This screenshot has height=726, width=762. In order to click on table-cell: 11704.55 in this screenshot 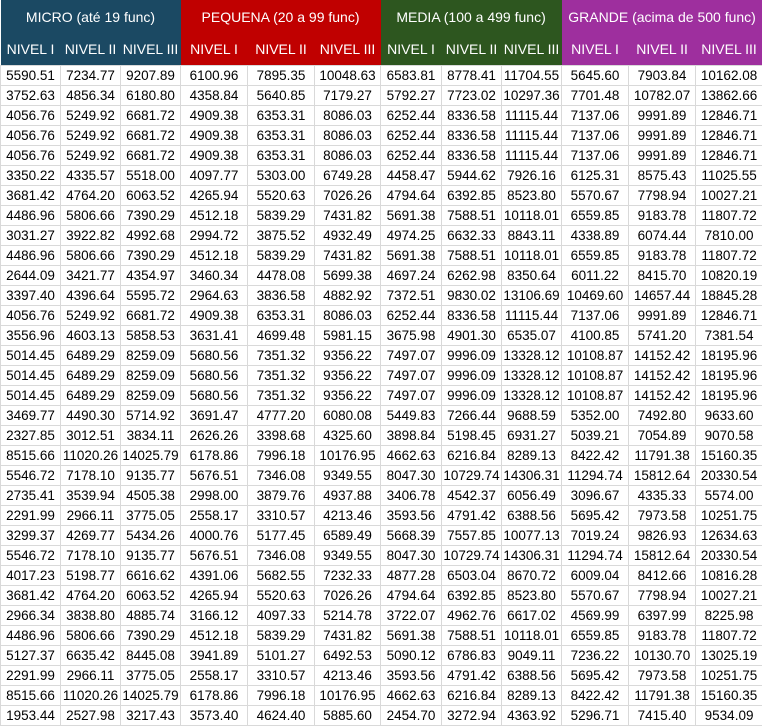, I will do `click(532, 75)`.